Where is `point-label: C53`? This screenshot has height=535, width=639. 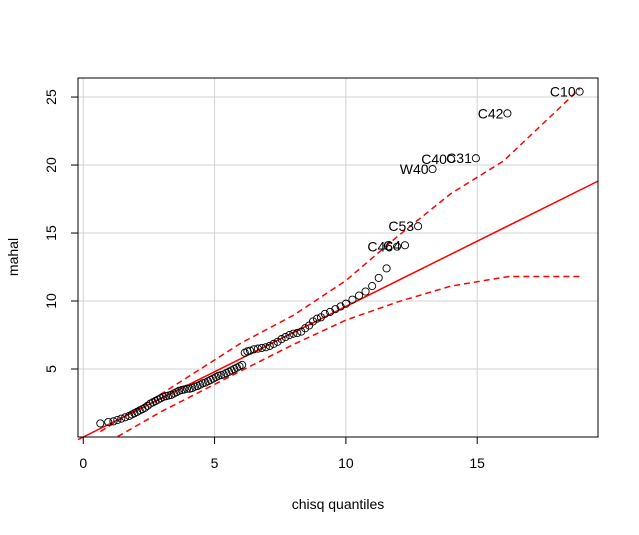 point-label: C53 is located at coordinates (401, 226).